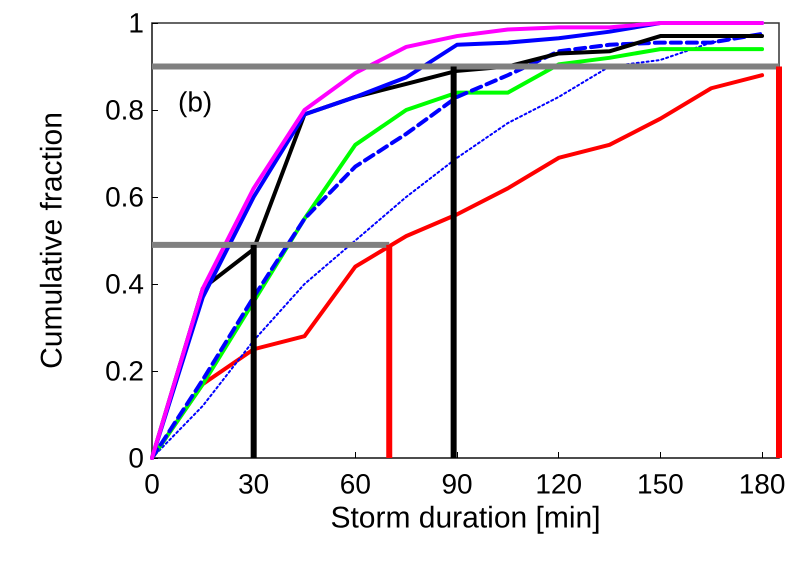 This screenshot has height=571, width=801. What do you see at coordinates (124, 371) in the screenshot?
I see `y-tick-label: 0.2` at bounding box center [124, 371].